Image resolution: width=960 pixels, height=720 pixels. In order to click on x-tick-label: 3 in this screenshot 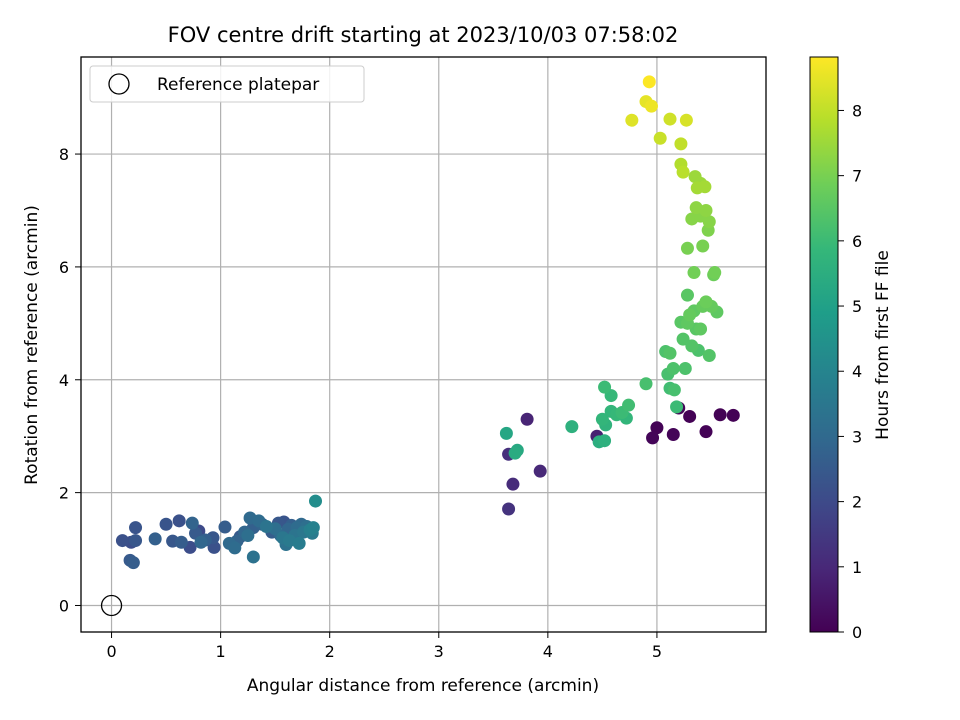, I will do `click(439, 651)`.